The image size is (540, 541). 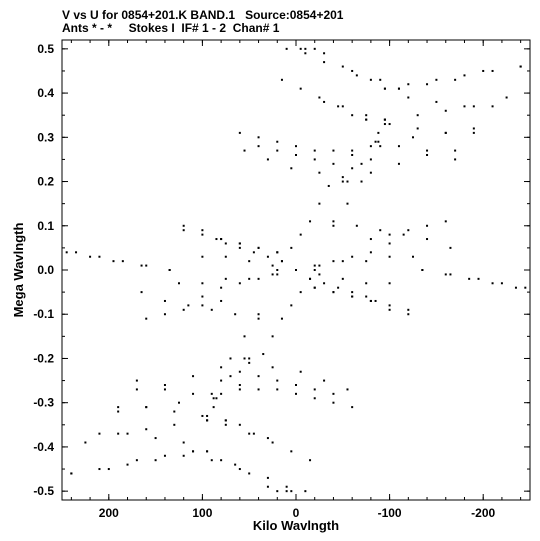 What do you see at coordinates (483, 513) in the screenshot?
I see `x-tick-label: -200` at bounding box center [483, 513].